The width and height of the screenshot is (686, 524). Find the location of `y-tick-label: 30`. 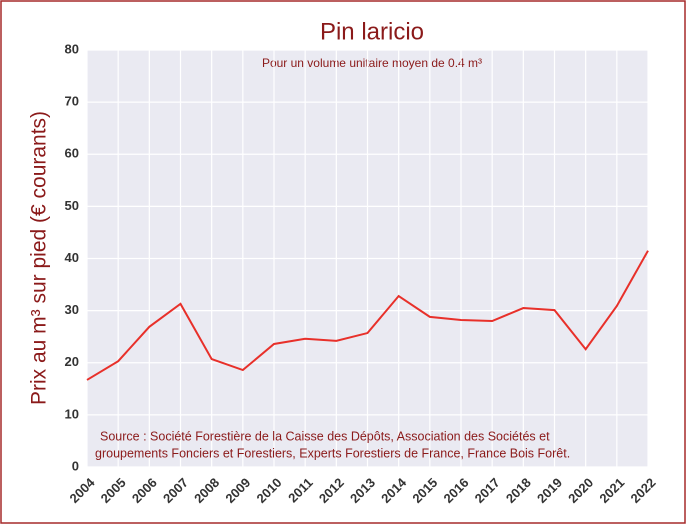

y-tick-label: 30 is located at coordinates (72, 309).